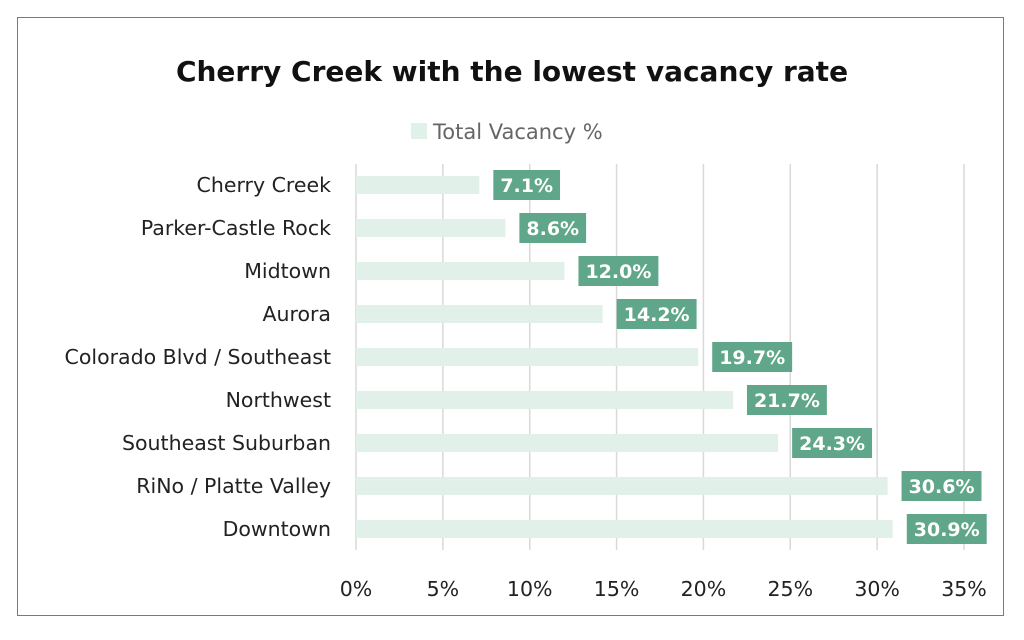 The height and width of the screenshot is (640, 1024). Describe the element at coordinates (964, 589) in the screenshot. I see `x-tick-label: 35%` at that location.